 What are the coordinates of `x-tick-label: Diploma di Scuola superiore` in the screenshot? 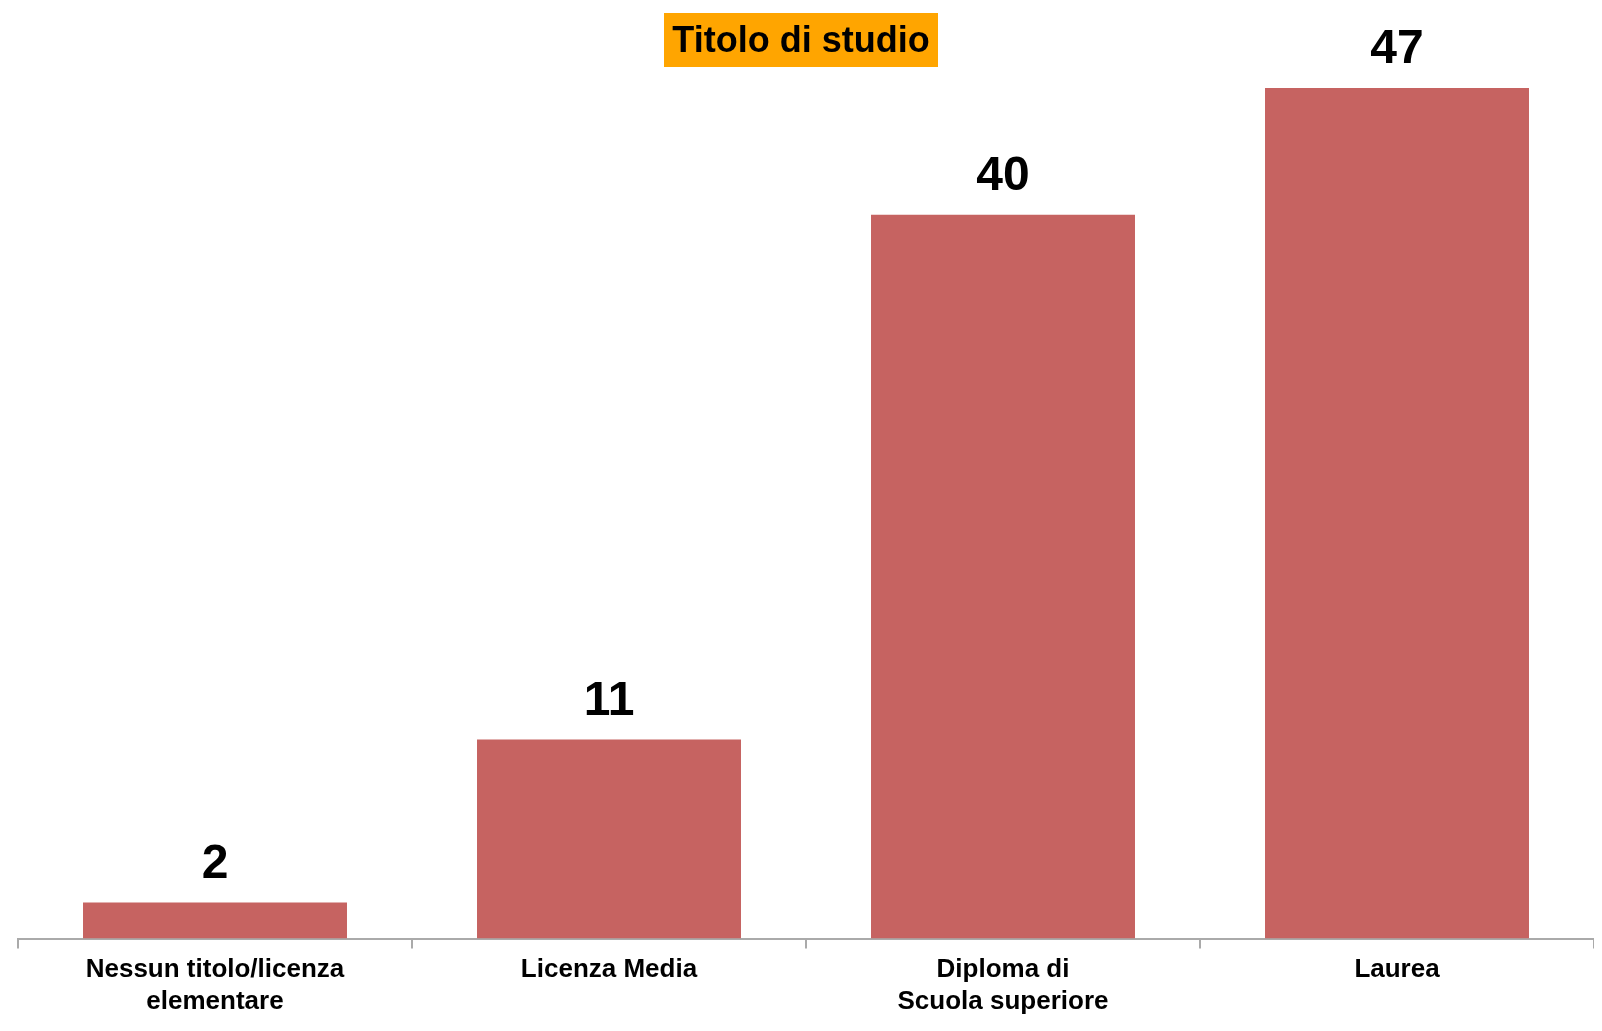 It's located at (1003, 984).